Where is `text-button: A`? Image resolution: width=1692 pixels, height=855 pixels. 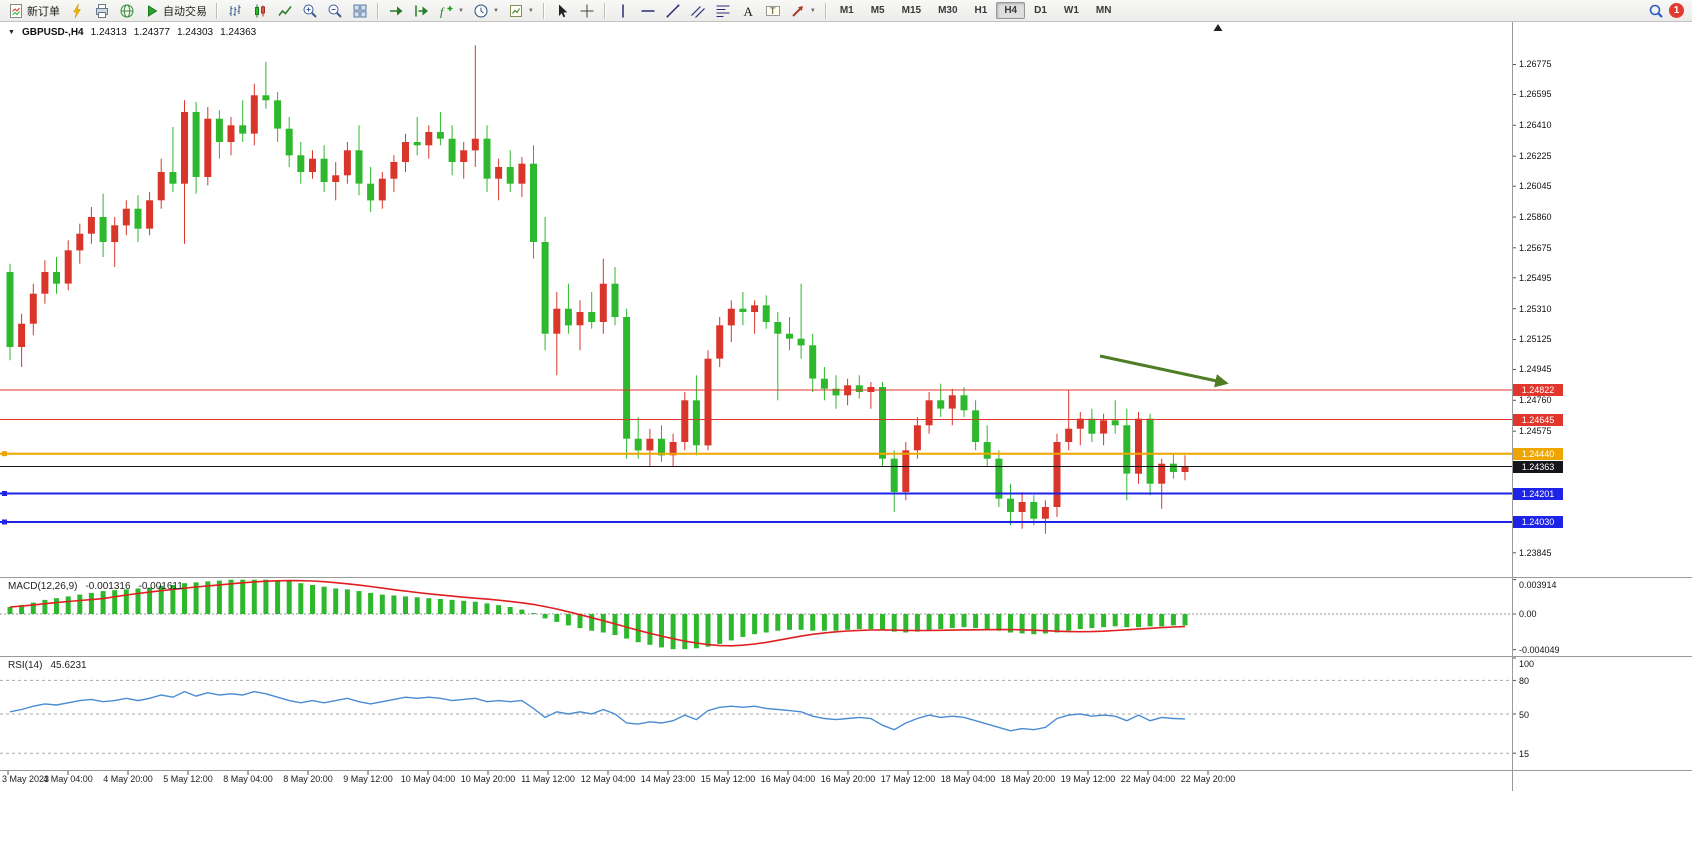 text-button: A is located at coordinates (748, 11).